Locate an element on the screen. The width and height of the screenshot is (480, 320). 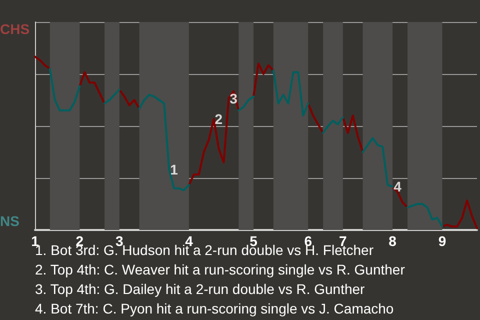
text: NS is located at coordinates (10, 221).